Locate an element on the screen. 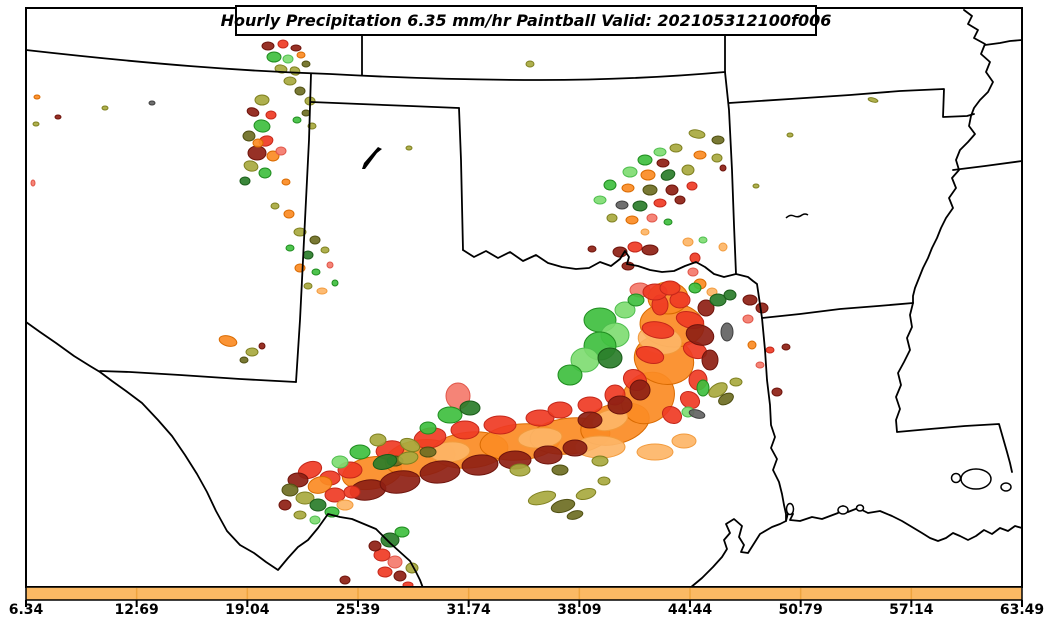 Image resolution: width=1053 pixels, height=633 pixels. lake-borgne is located at coordinates (1006, 487).